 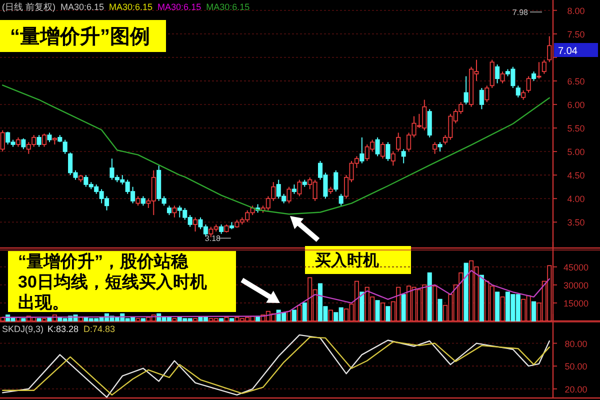 I want to click on y-tick-label: 30000, so click(x=576, y=285).